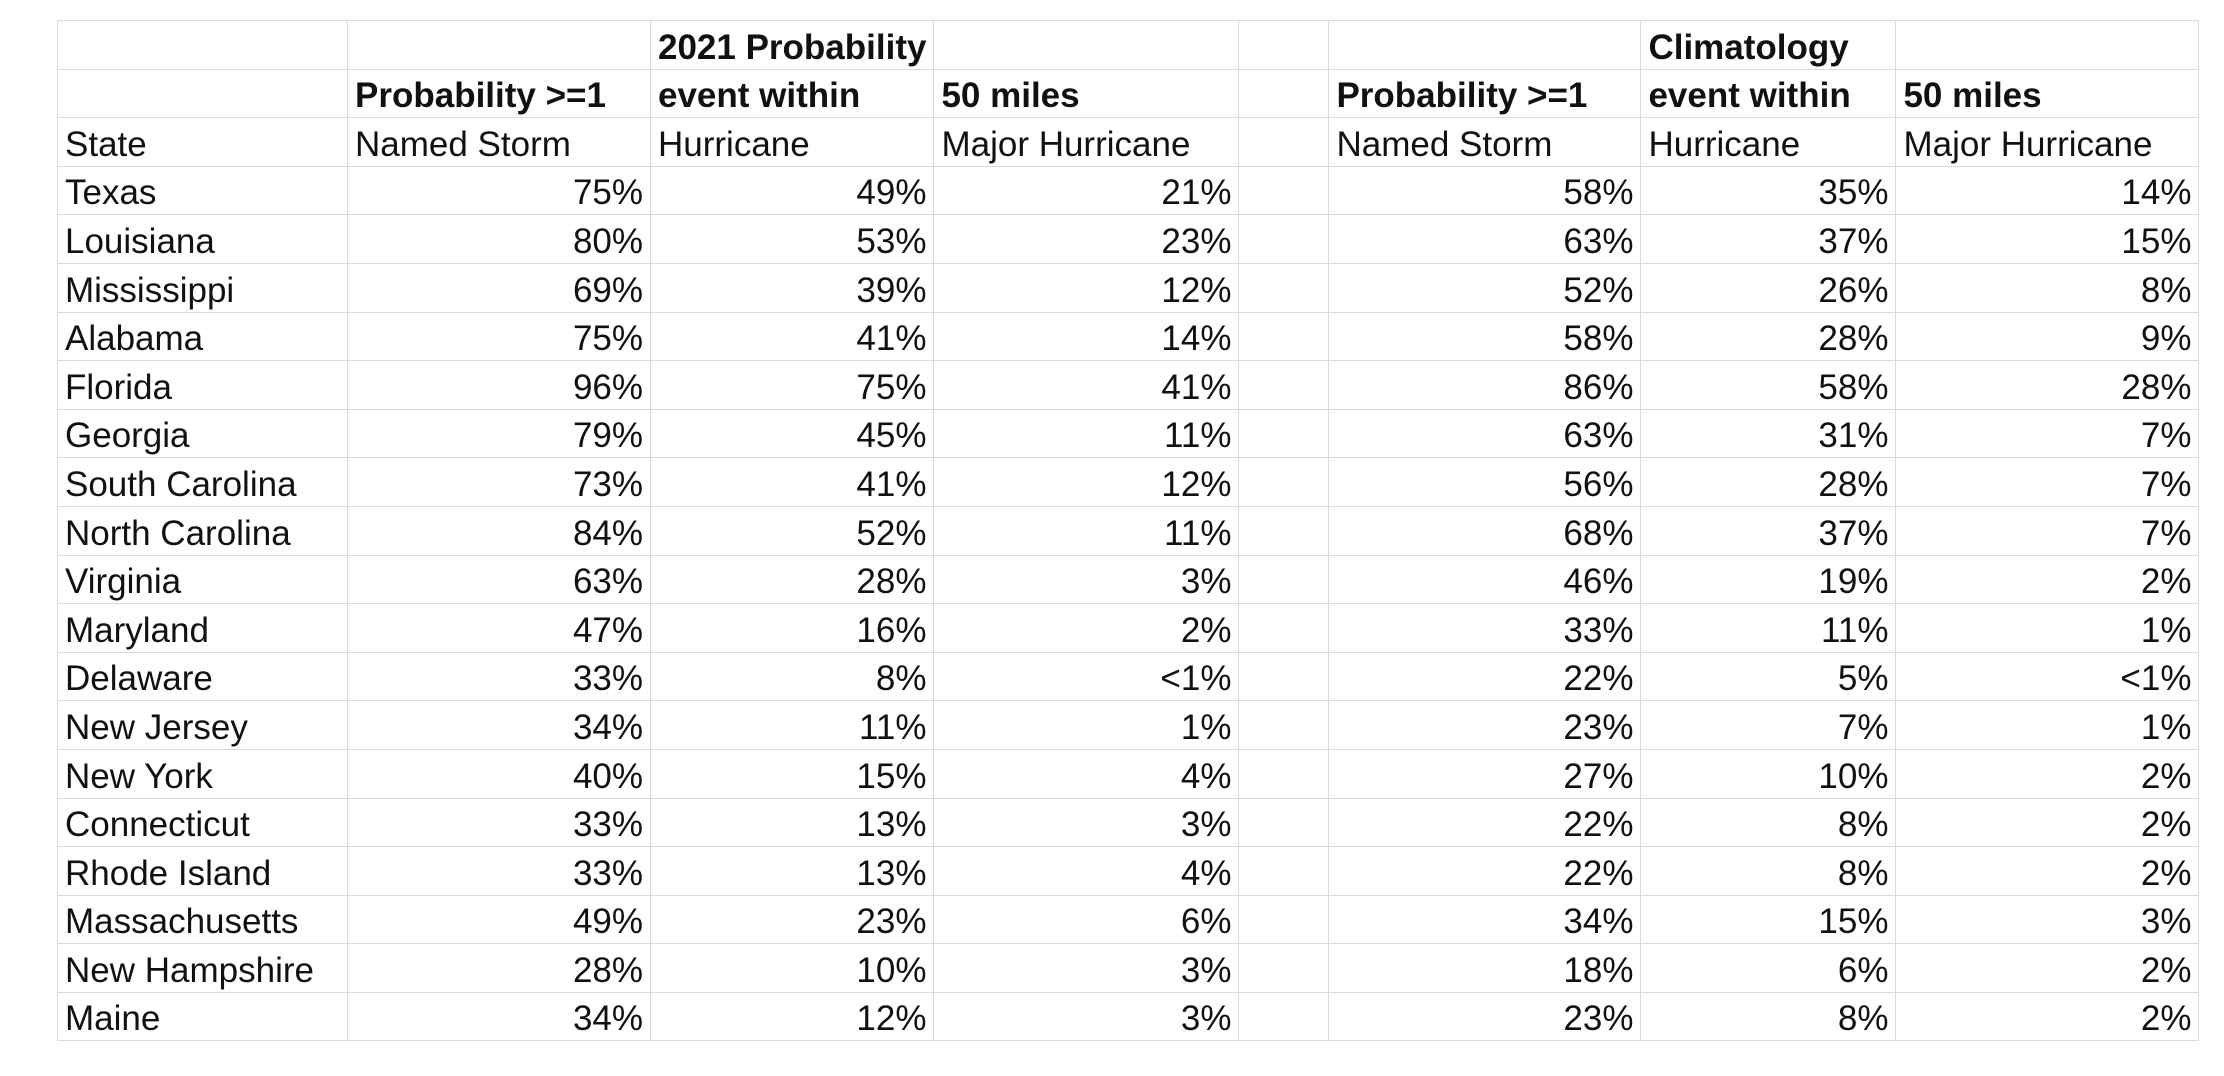 The height and width of the screenshot is (1076, 2224). Describe the element at coordinates (1768, 142) in the screenshot. I see `column-header: Hurricane` at that location.